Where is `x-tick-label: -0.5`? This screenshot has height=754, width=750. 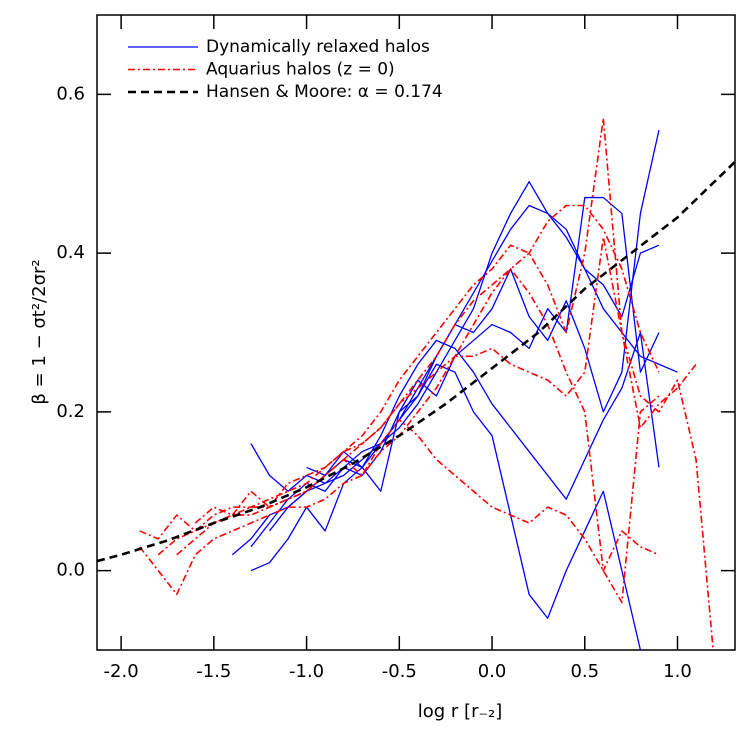 x-tick-label: -0.5 is located at coordinates (399, 671).